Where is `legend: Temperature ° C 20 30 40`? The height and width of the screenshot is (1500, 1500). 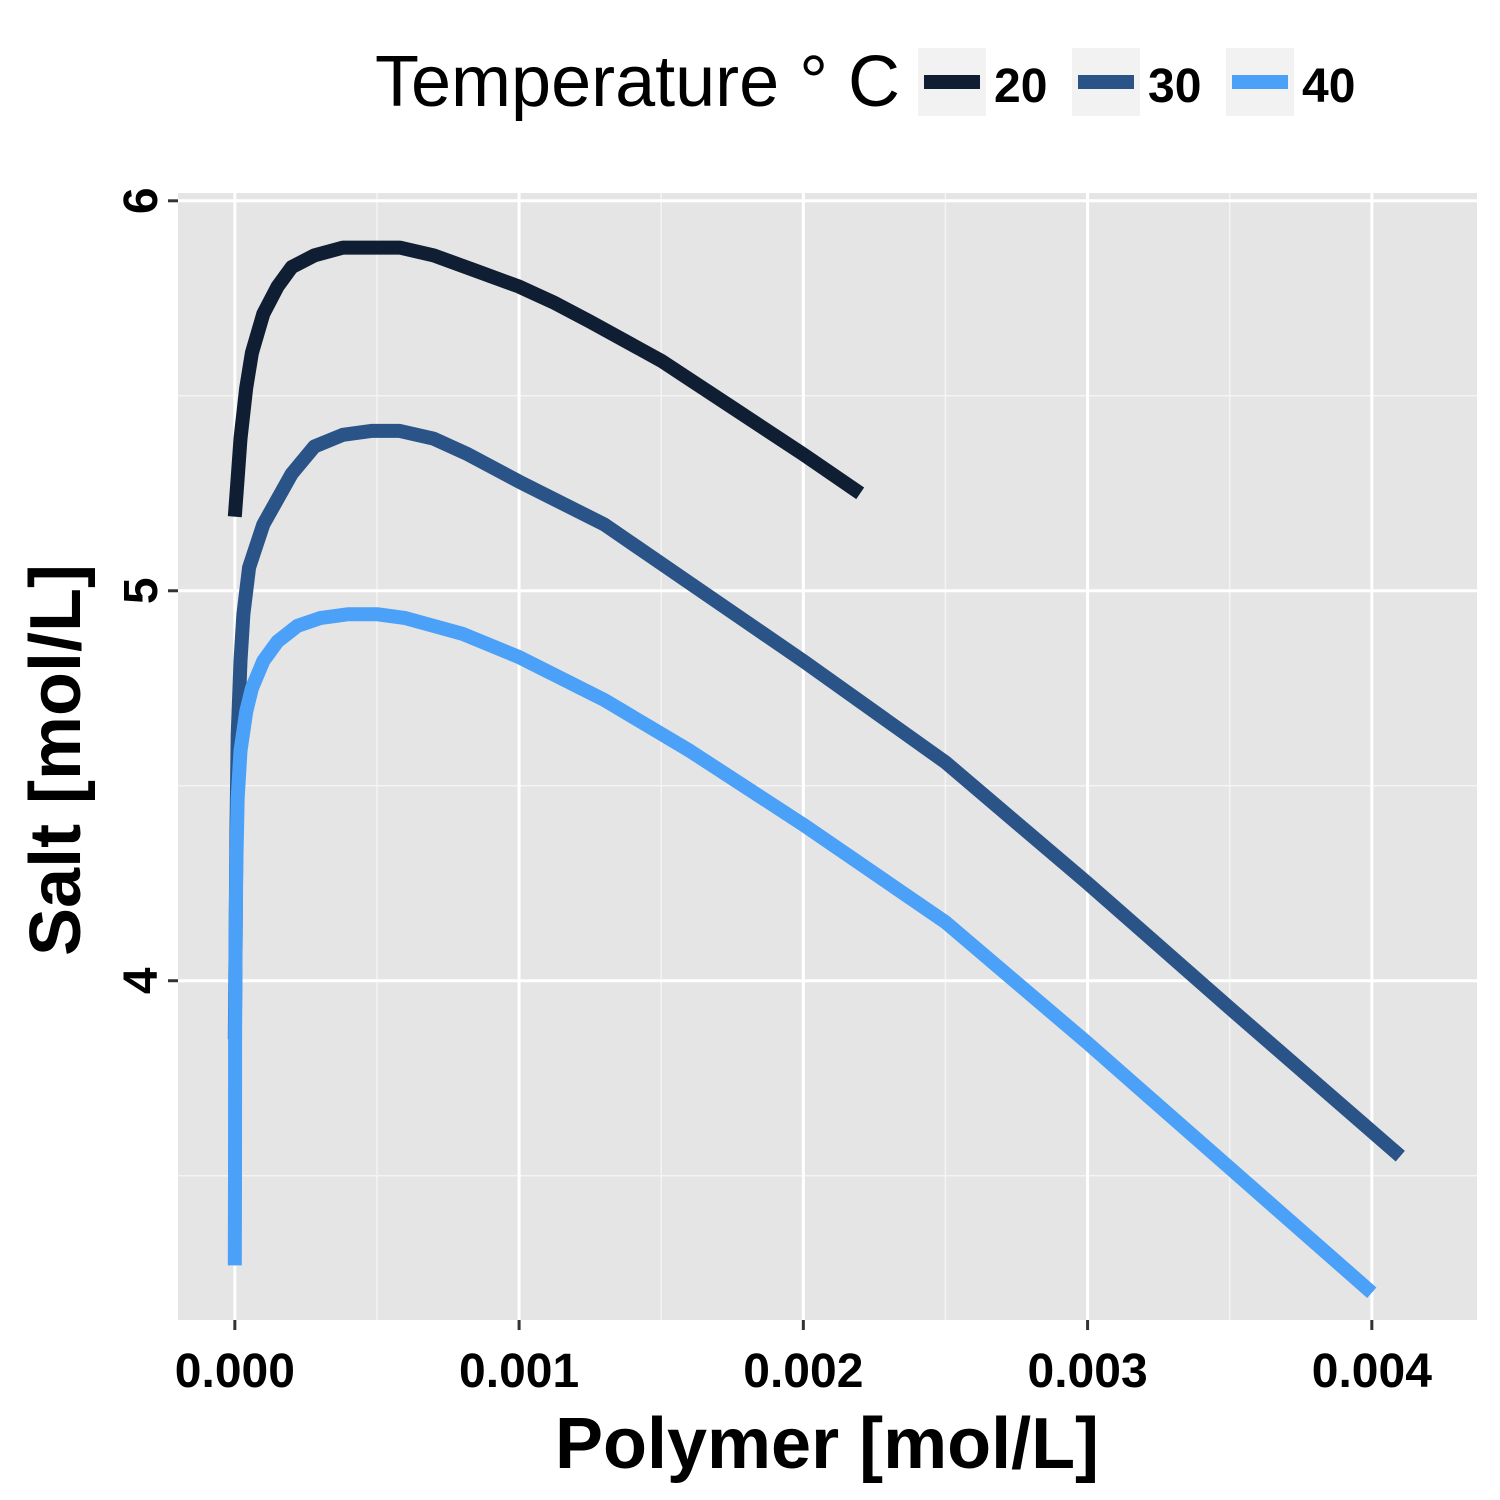
legend: Temperature ° C 20 30 40 is located at coordinates (865, 82).